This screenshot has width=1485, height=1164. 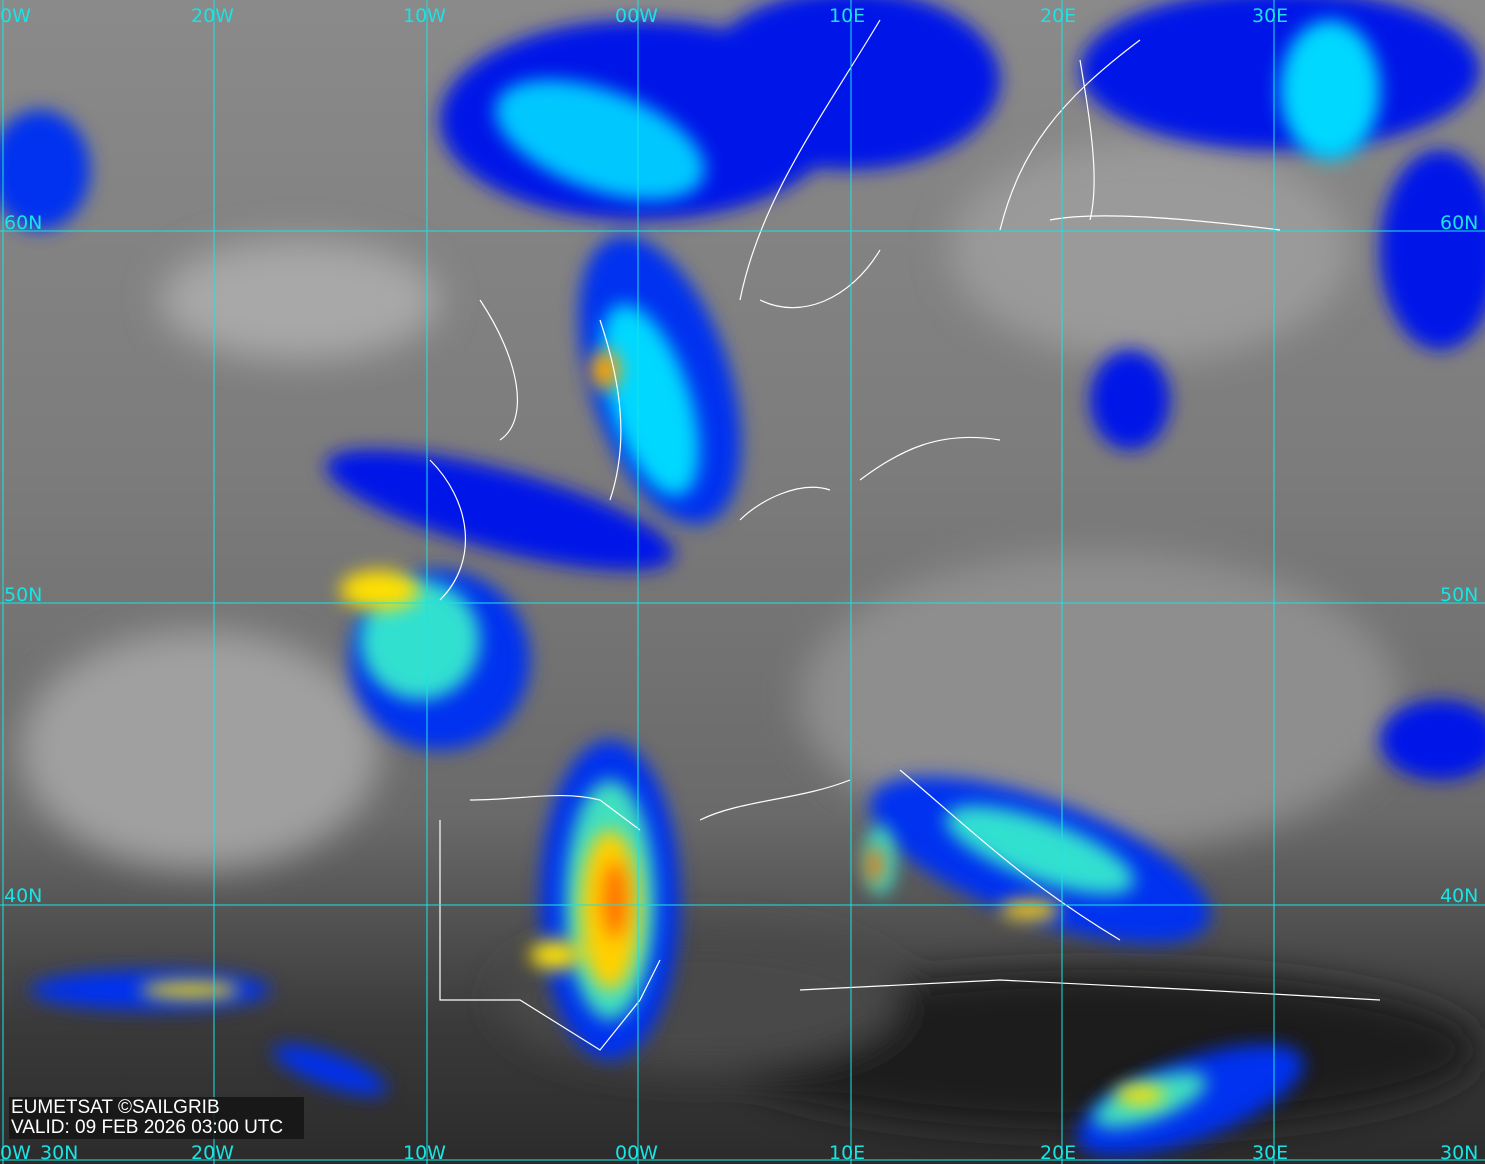 I want to click on lon-label-bottom: 00W, so click(x=636, y=1153).